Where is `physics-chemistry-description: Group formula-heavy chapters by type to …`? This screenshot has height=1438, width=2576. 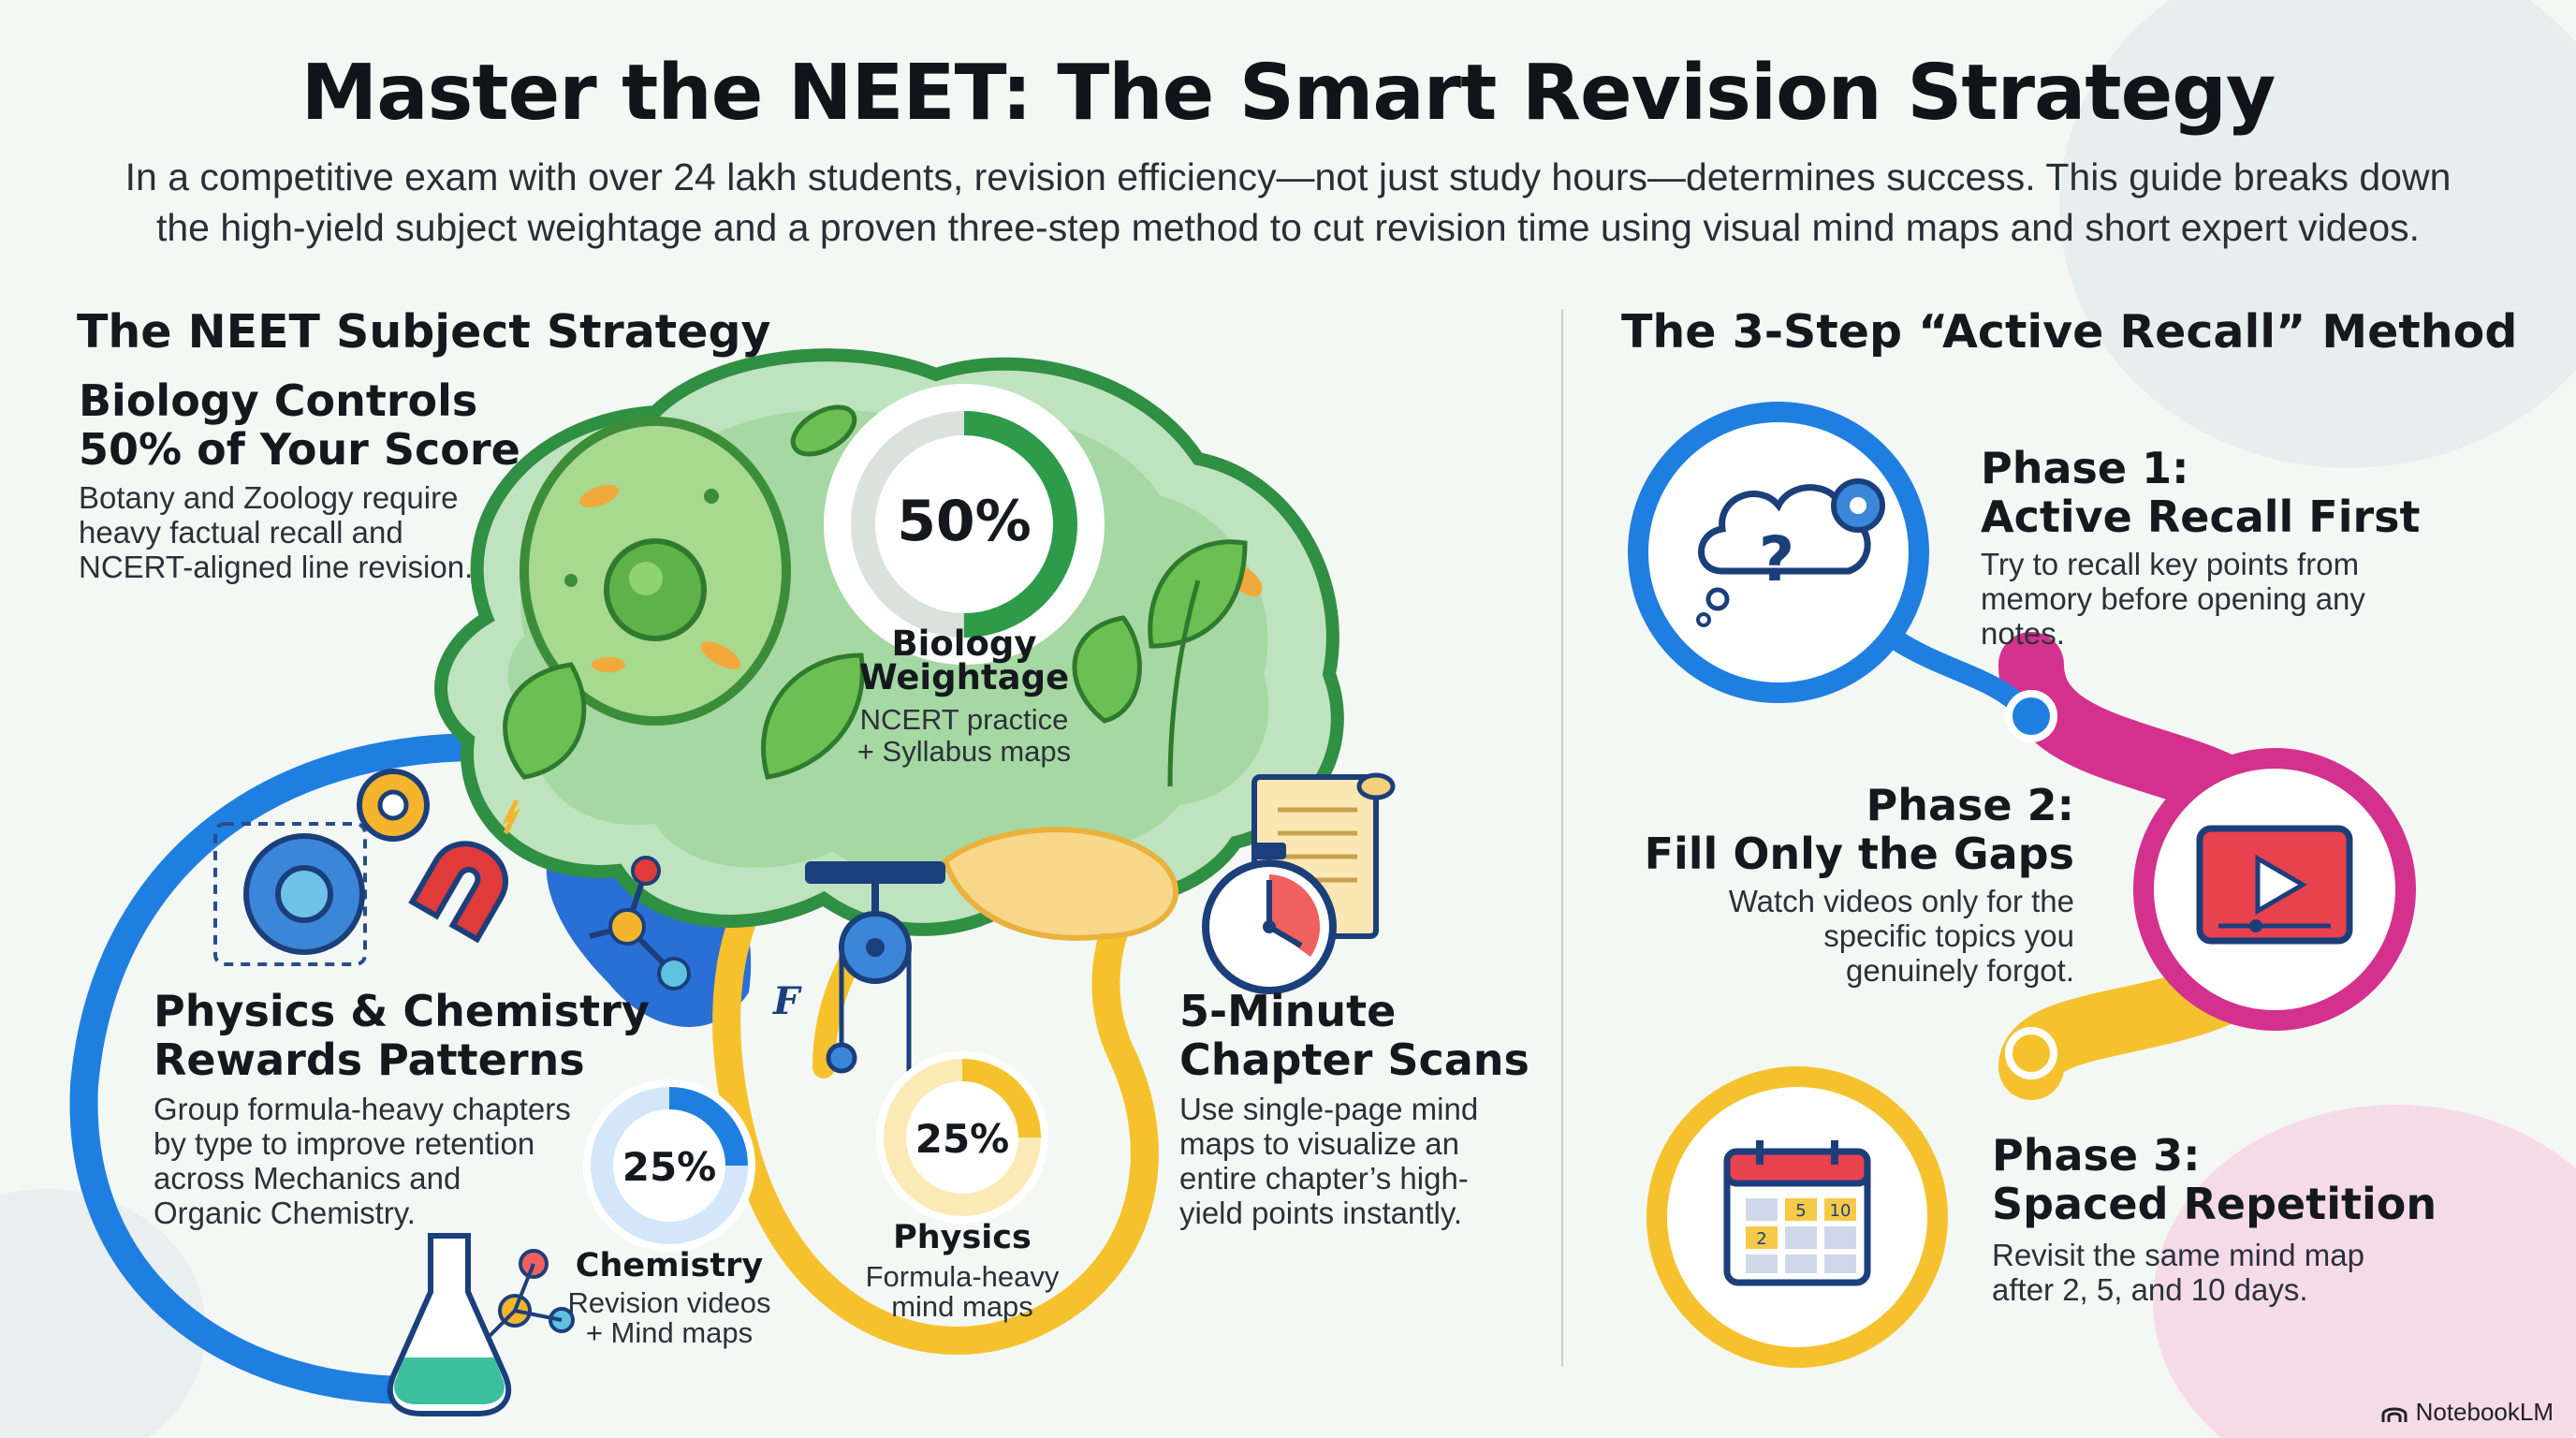
physics-chemistry-description: Group formula-heavy chapters by type to … is located at coordinates (362, 1161).